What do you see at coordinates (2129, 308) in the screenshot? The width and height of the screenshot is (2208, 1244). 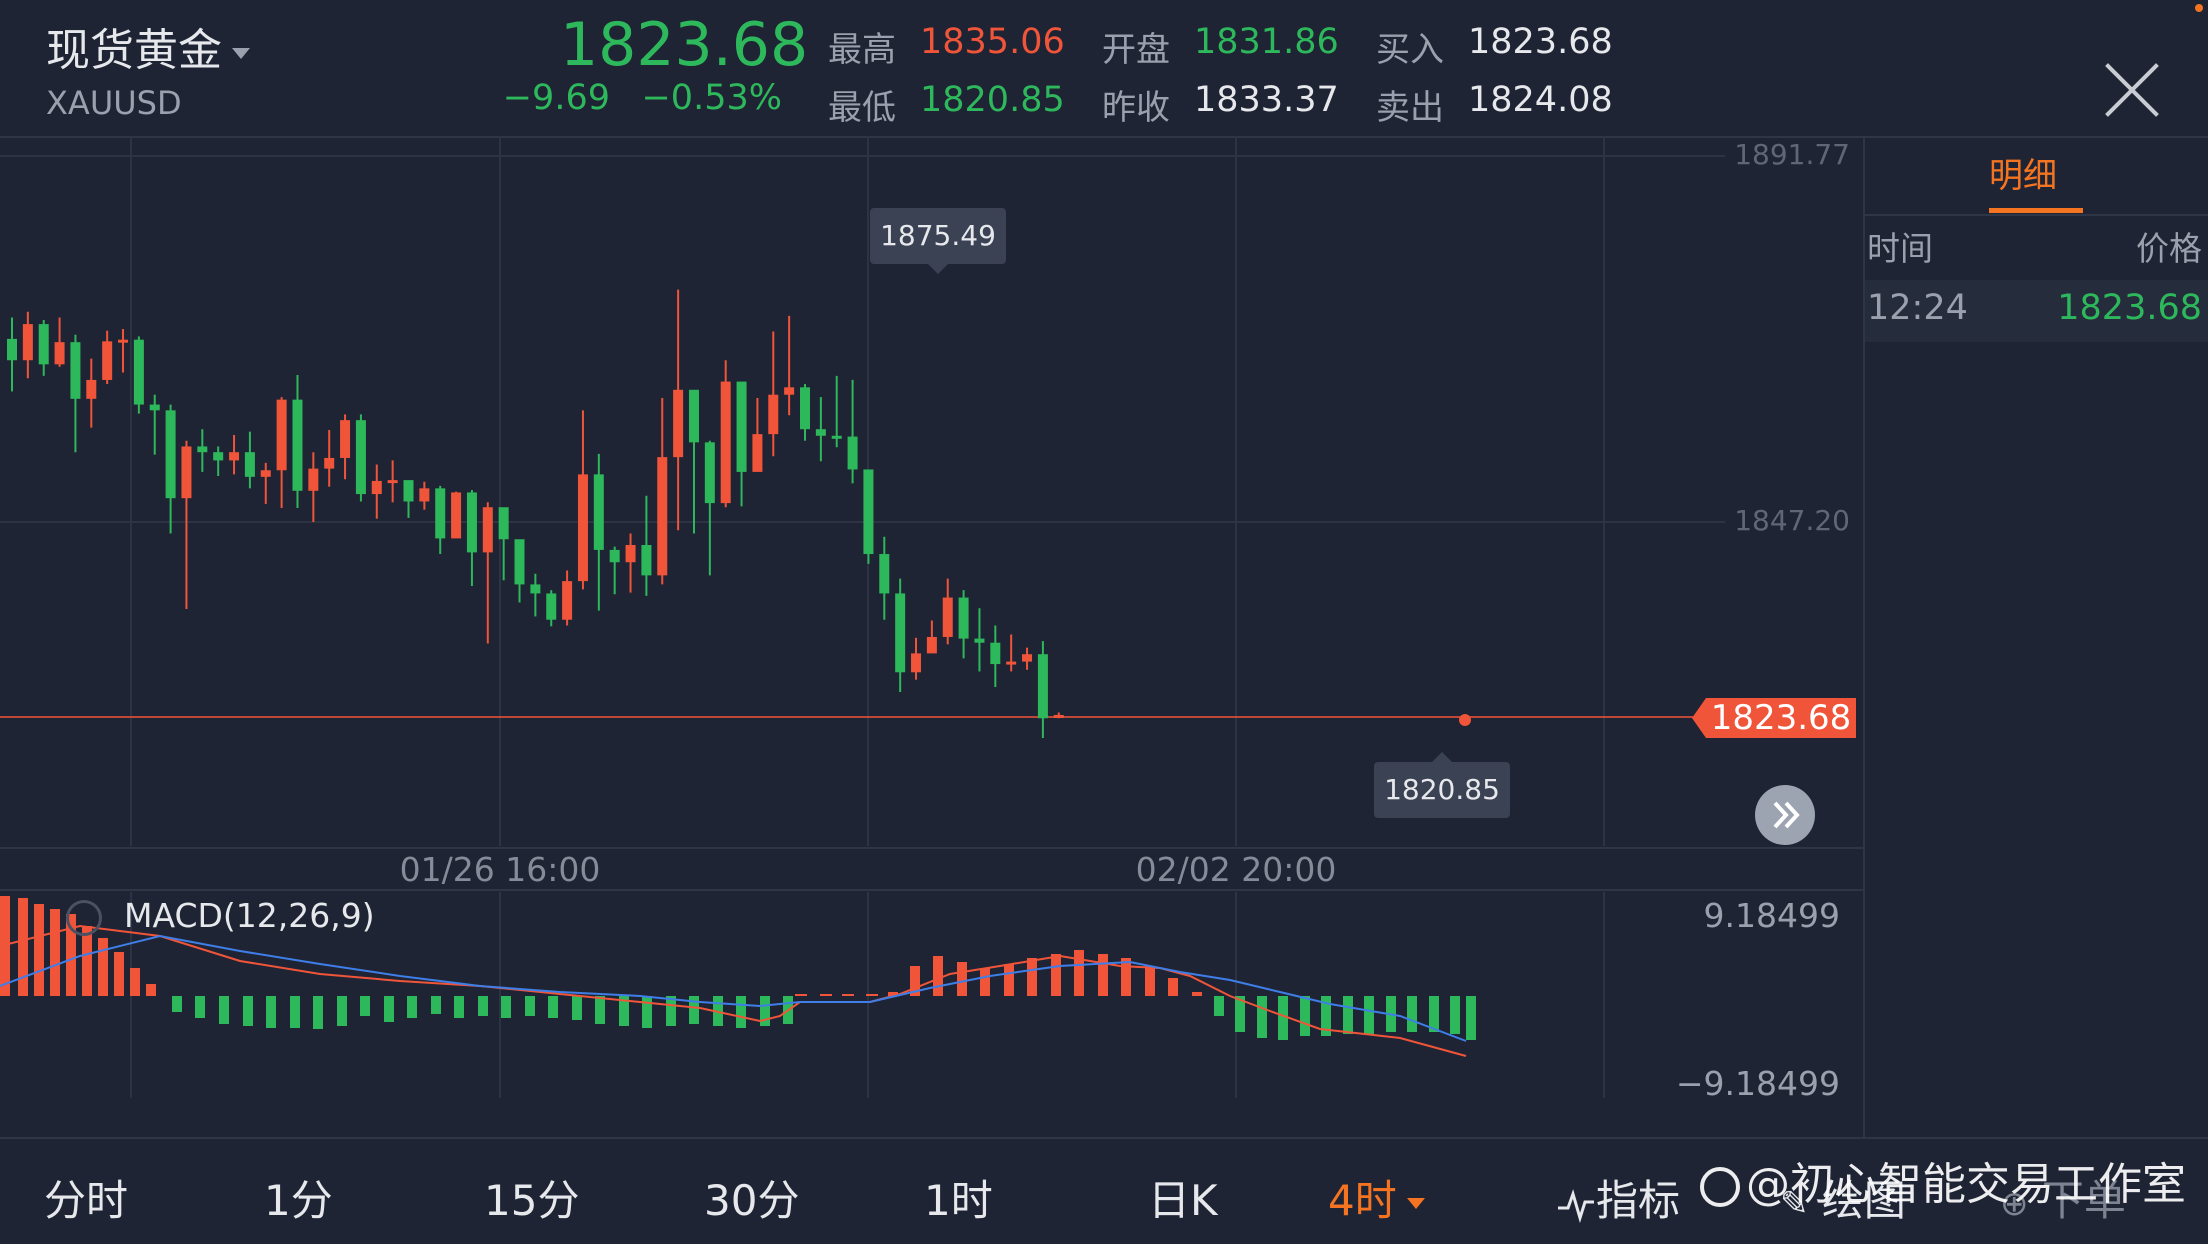 I see `row-price: 1823.68` at bounding box center [2129, 308].